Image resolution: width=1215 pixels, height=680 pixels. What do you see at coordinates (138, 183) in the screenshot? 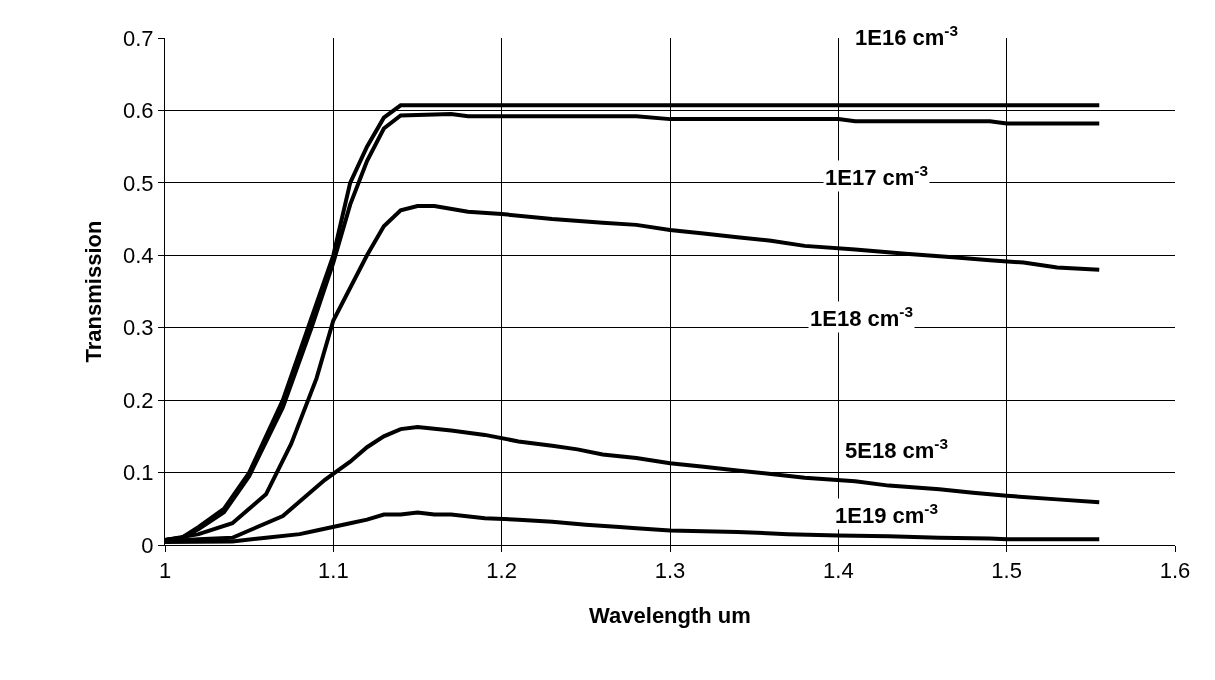
I see `y-tick-label: 0.5` at bounding box center [138, 183].